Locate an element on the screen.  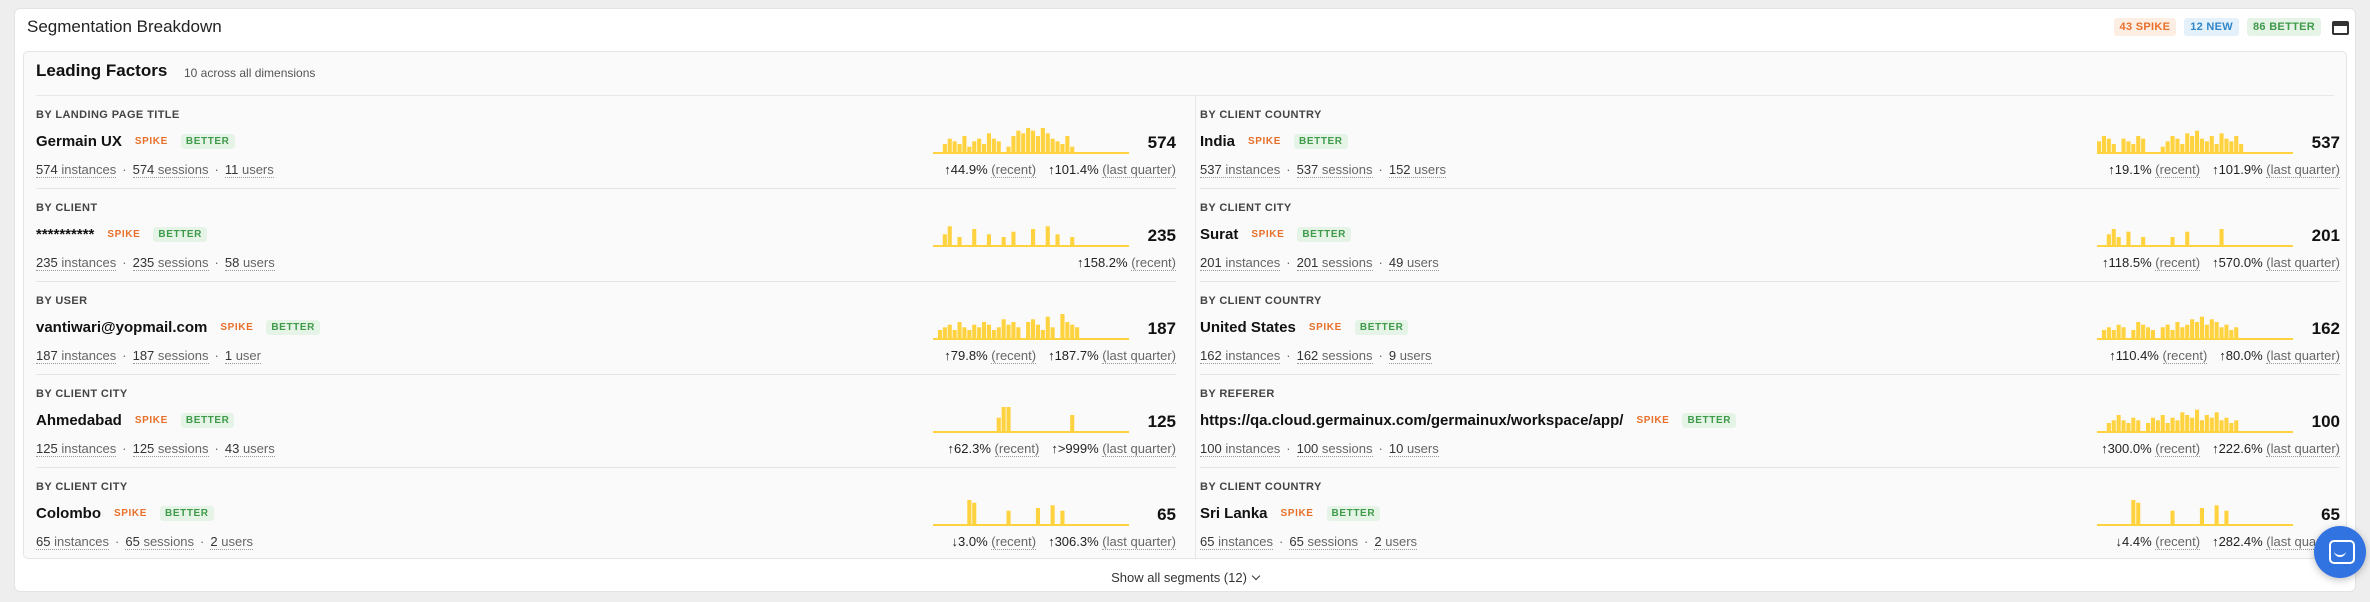
users-stat: 9 users is located at coordinates (1410, 356).